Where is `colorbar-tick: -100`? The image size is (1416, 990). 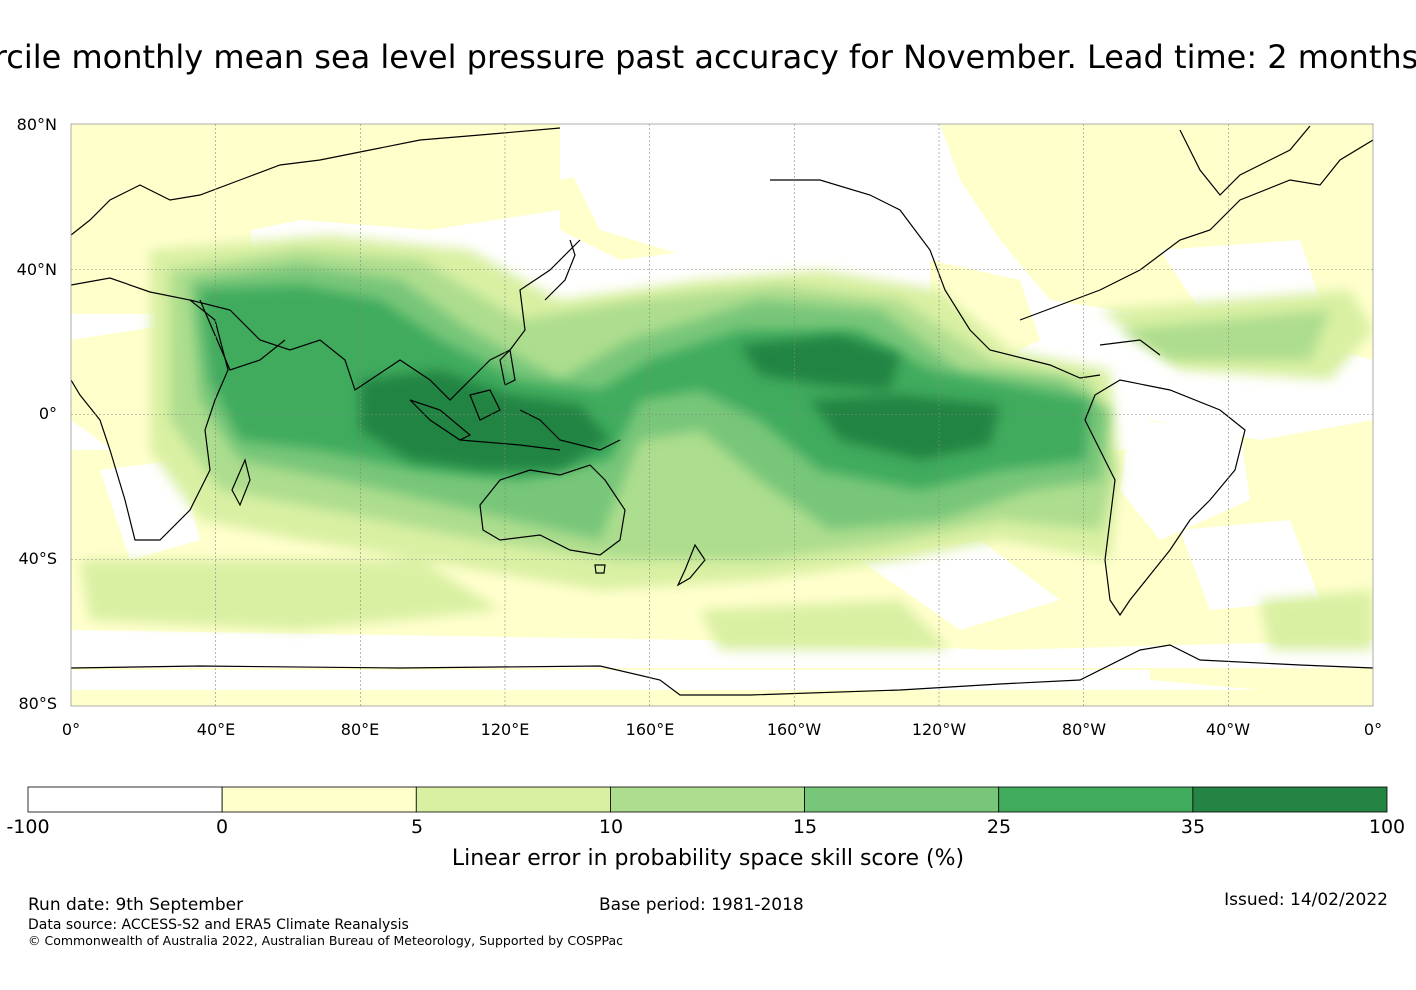
colorbar-tick: -100 is located at coordinates (28, 827).